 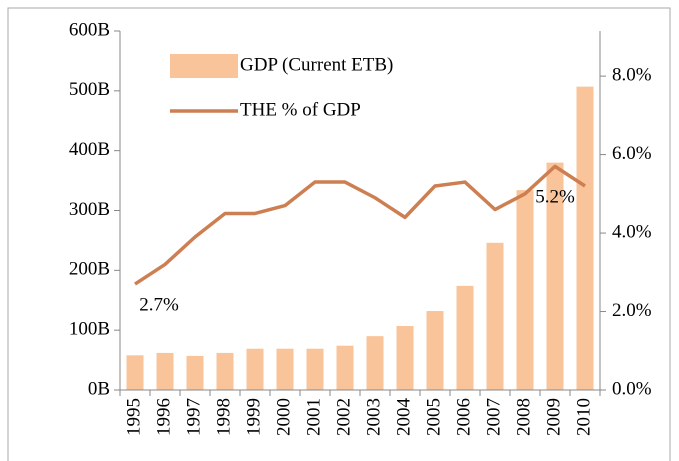 What do you see at coordinates (300, 109) in the screenshot?
I see `legend-label: THE % of GDP` at bounding box center [300, 109].